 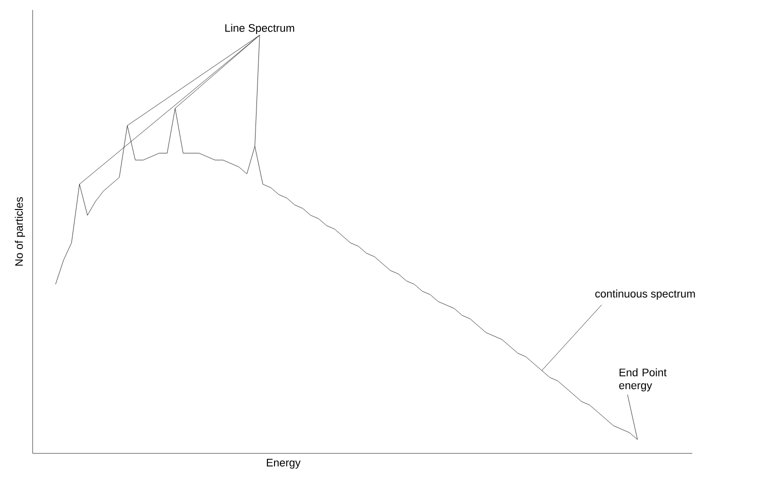 I want to click on annotation: continuous spectrum, so click(x=645, y=294).